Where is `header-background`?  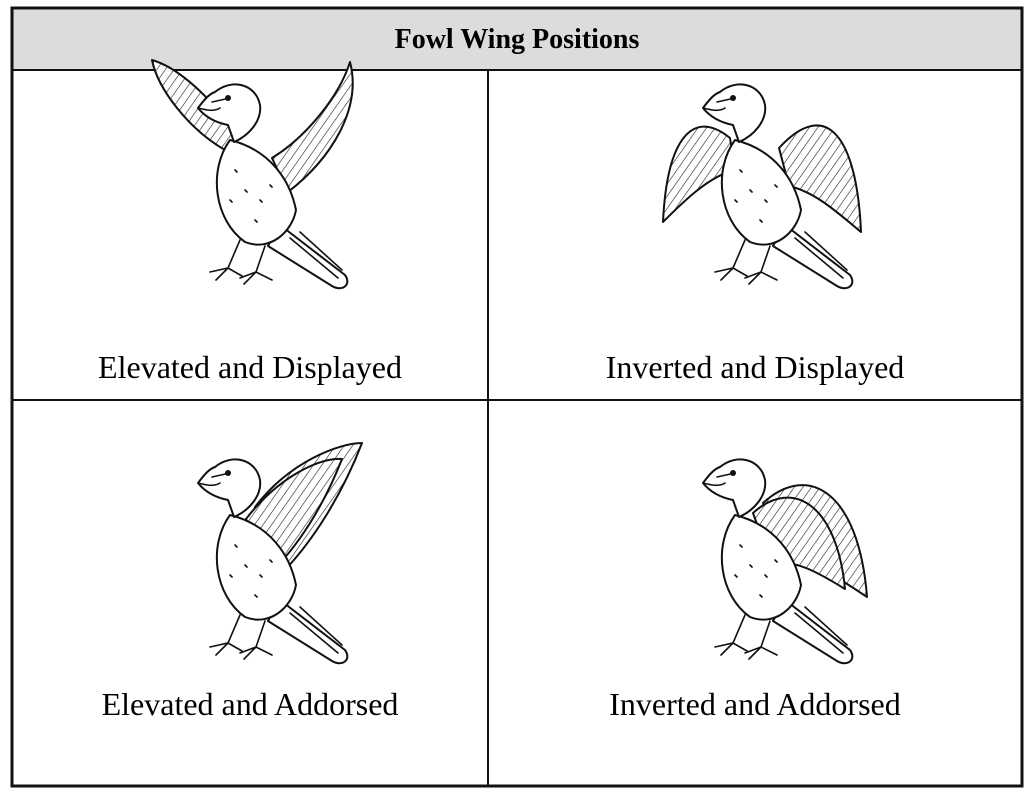
header-background is located at coordinates (517, 39).